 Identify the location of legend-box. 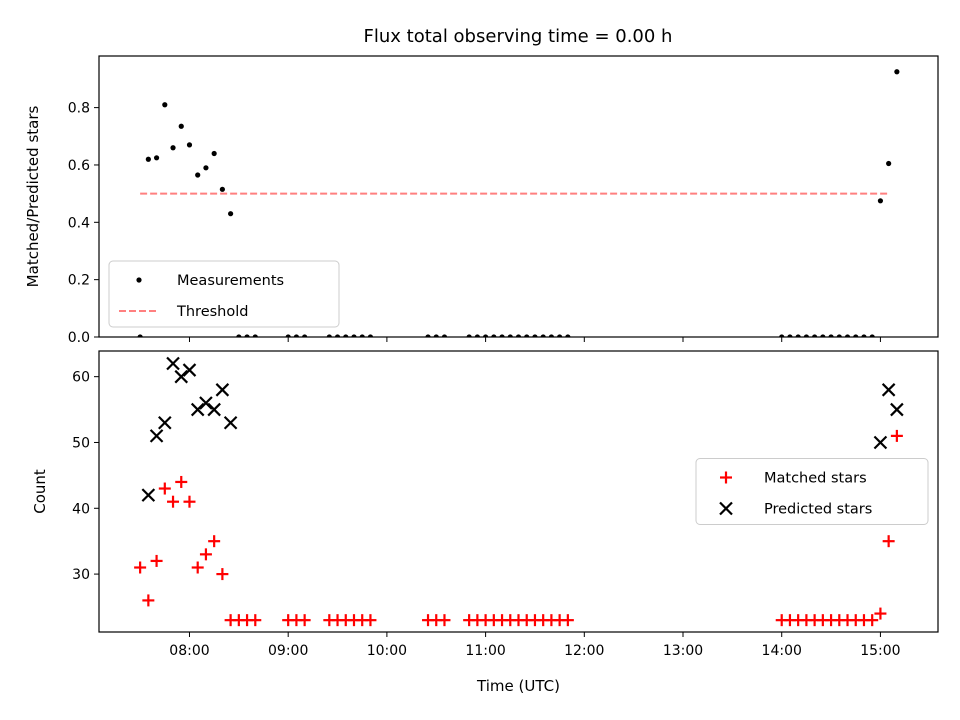
(224, 294).